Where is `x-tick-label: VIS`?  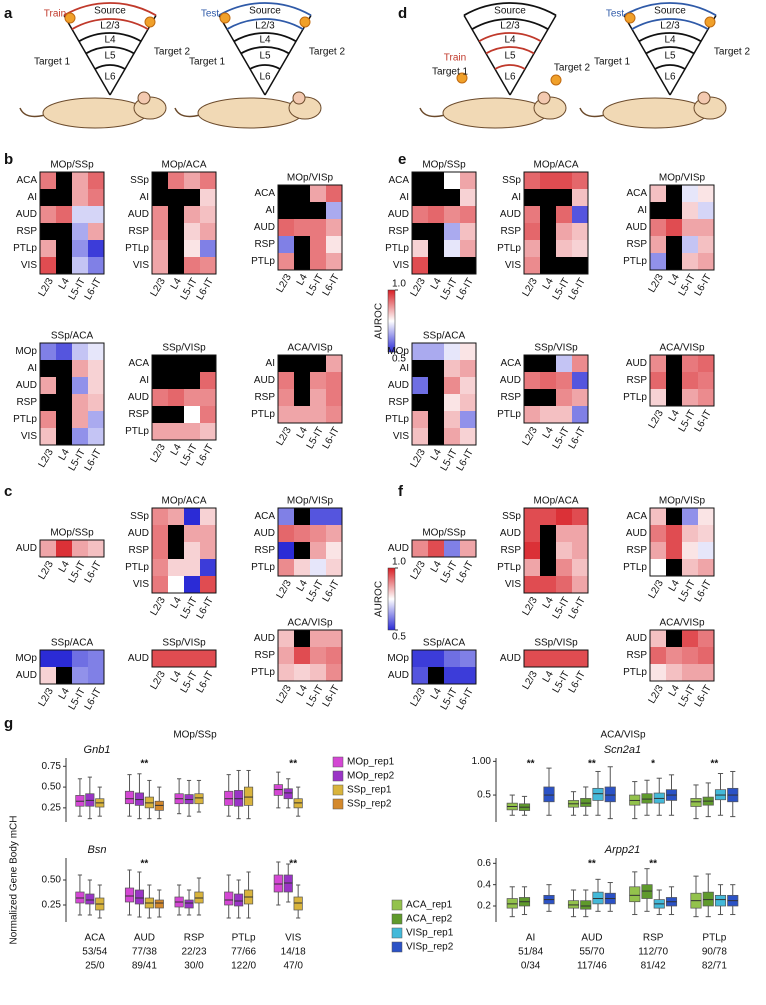 x-tick-label: VIS is located at coordinates (293, 938).